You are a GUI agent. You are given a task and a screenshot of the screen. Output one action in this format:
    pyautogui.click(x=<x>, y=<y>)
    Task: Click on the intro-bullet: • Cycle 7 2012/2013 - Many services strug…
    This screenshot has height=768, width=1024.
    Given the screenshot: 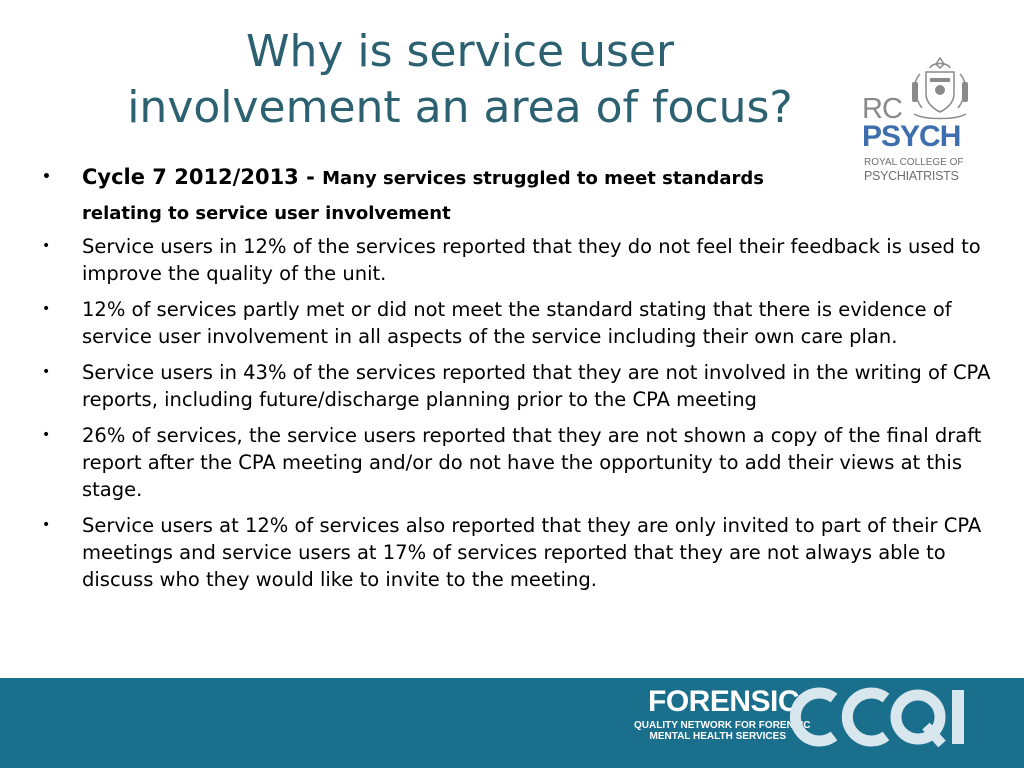 What is the action you would take?
    pyautogui.click(x=411, y=195)
    